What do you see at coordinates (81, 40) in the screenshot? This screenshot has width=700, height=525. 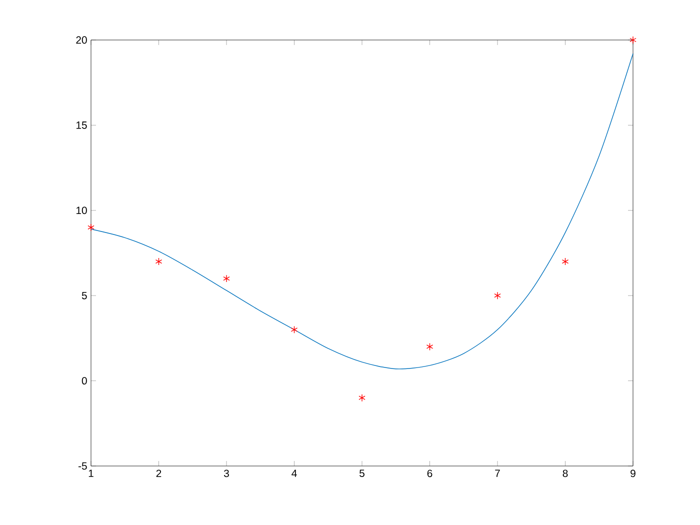 I see `y-tick-label: 20` at bounding box center [81, 40].